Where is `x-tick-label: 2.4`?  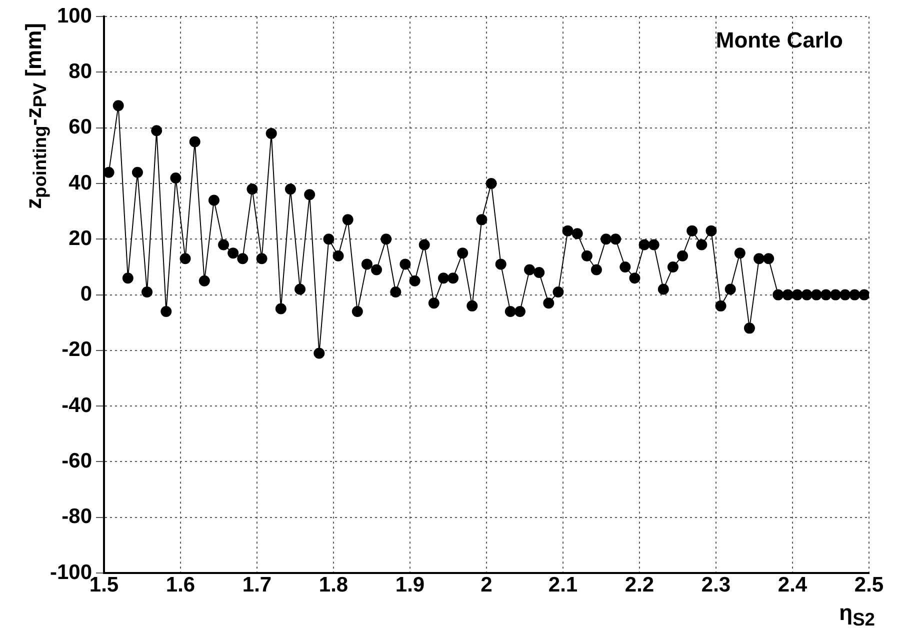
x-tick-label: 2.4 is located at coordinates (793, 584).